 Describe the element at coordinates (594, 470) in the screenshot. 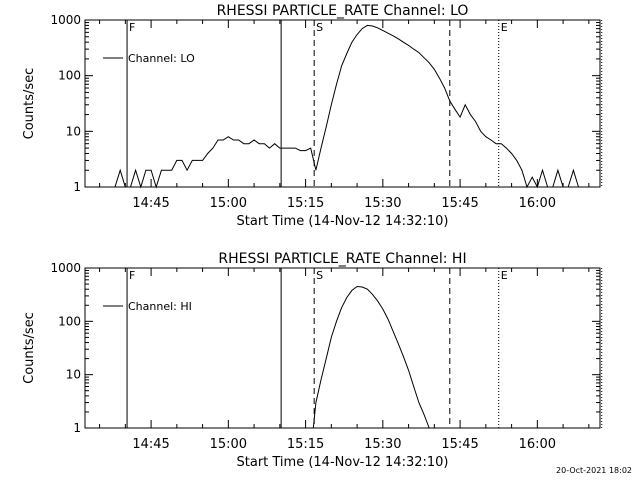

I see `footer-timestamp: 20-Oct-2021 18:02` at that location.